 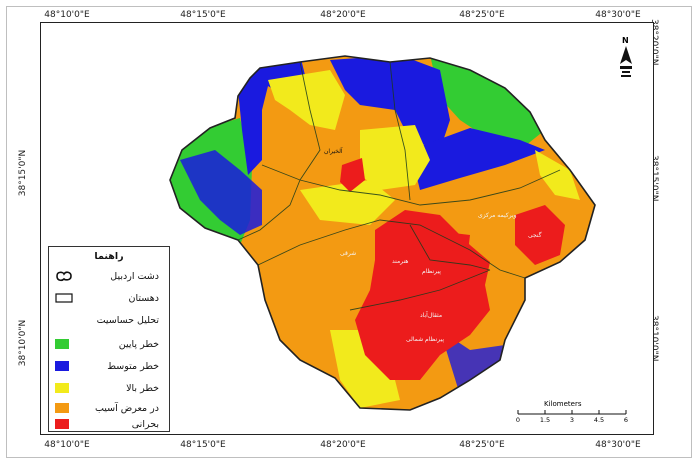 I want to click on coord-top-3: 48°20'0"E, so click(x=343, y=15).